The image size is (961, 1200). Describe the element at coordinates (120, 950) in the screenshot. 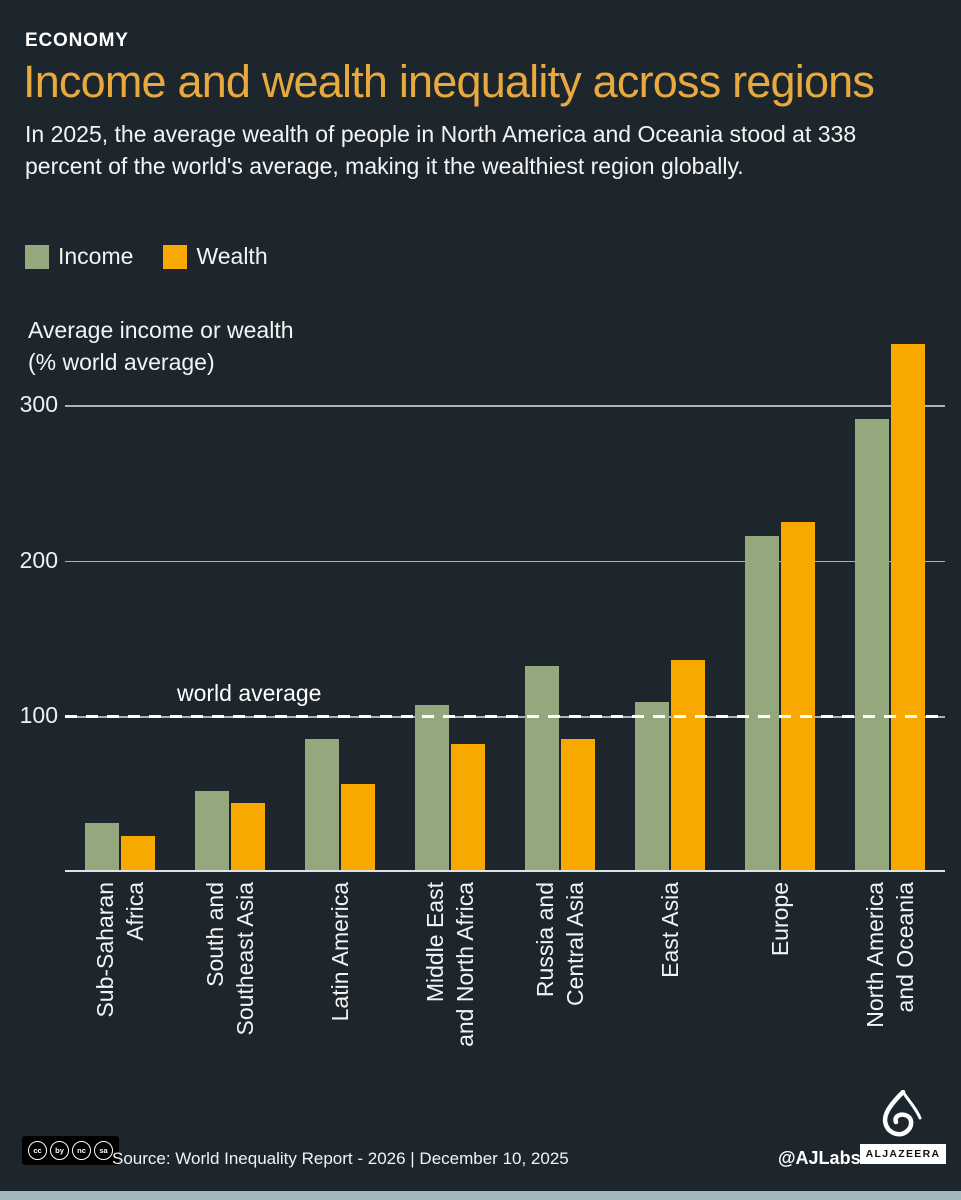

I see `x-axis-label: Sub-Saharan Africa` at that location.